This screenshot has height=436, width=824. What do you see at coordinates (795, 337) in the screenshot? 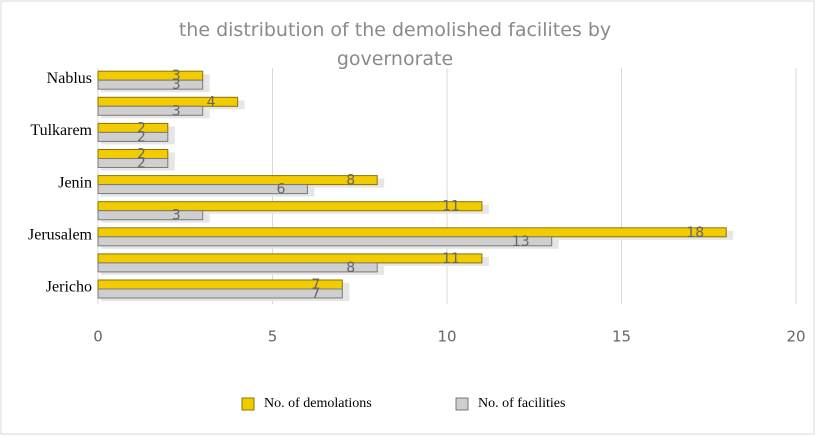
I see `x-tick-label: 20` at bounding box center [795, 337].